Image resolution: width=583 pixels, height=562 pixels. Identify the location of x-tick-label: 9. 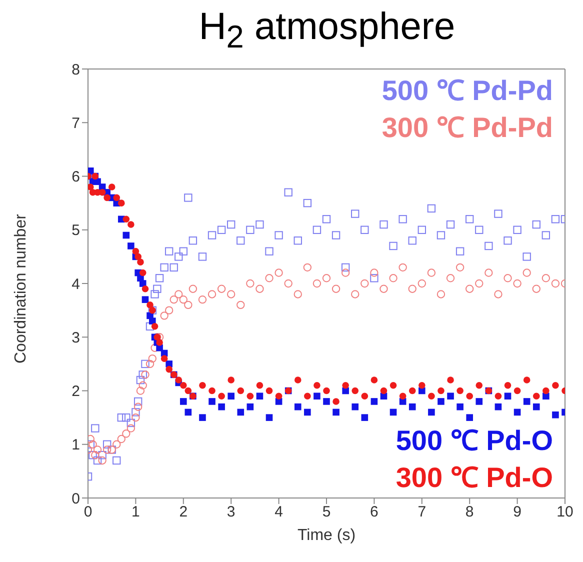
(517, 512).